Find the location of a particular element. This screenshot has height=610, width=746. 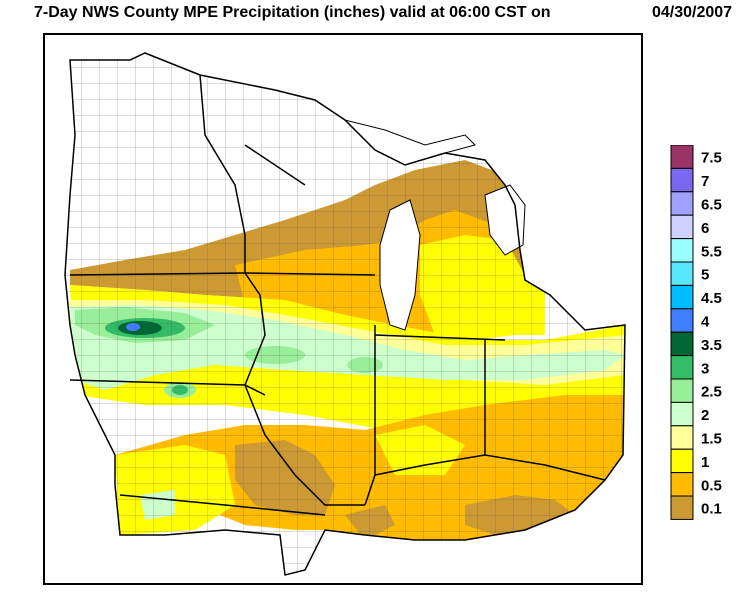

legend-label-4.5: 4.5 is located at coordinates (711, 298).